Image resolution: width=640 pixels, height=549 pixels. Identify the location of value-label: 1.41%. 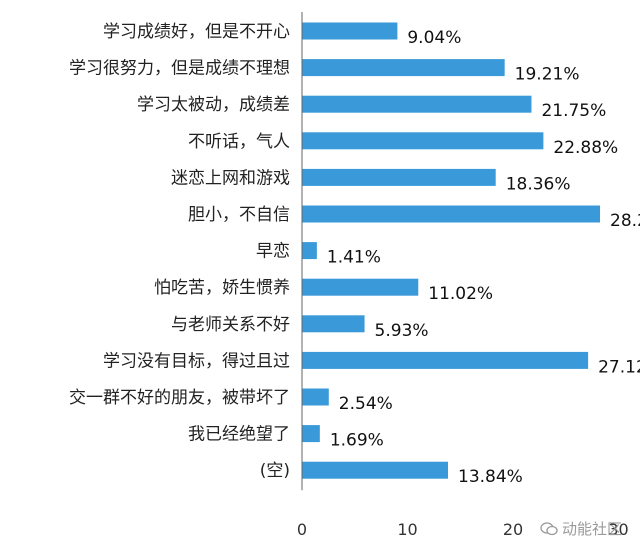
(354, 258).